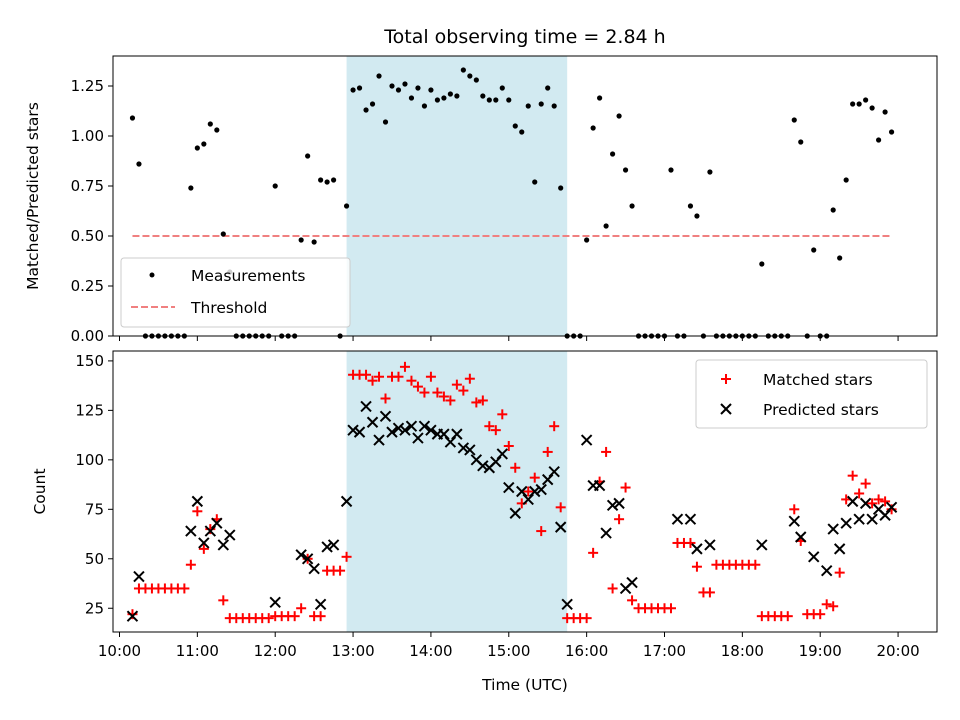  I want to click on count-x-tick-label: 18:00, so click(742, 651).